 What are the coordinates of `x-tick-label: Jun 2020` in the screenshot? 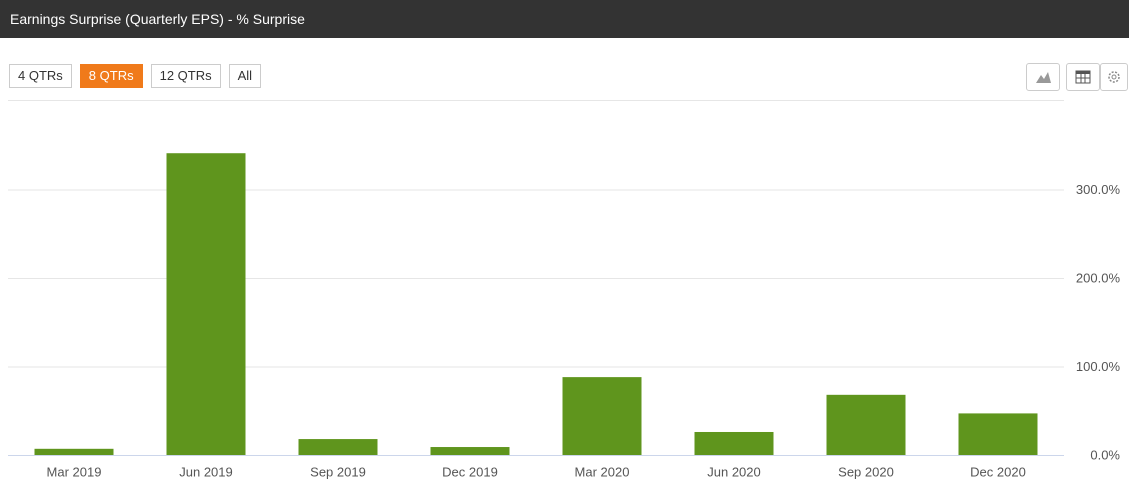 It's located at (734, 471).